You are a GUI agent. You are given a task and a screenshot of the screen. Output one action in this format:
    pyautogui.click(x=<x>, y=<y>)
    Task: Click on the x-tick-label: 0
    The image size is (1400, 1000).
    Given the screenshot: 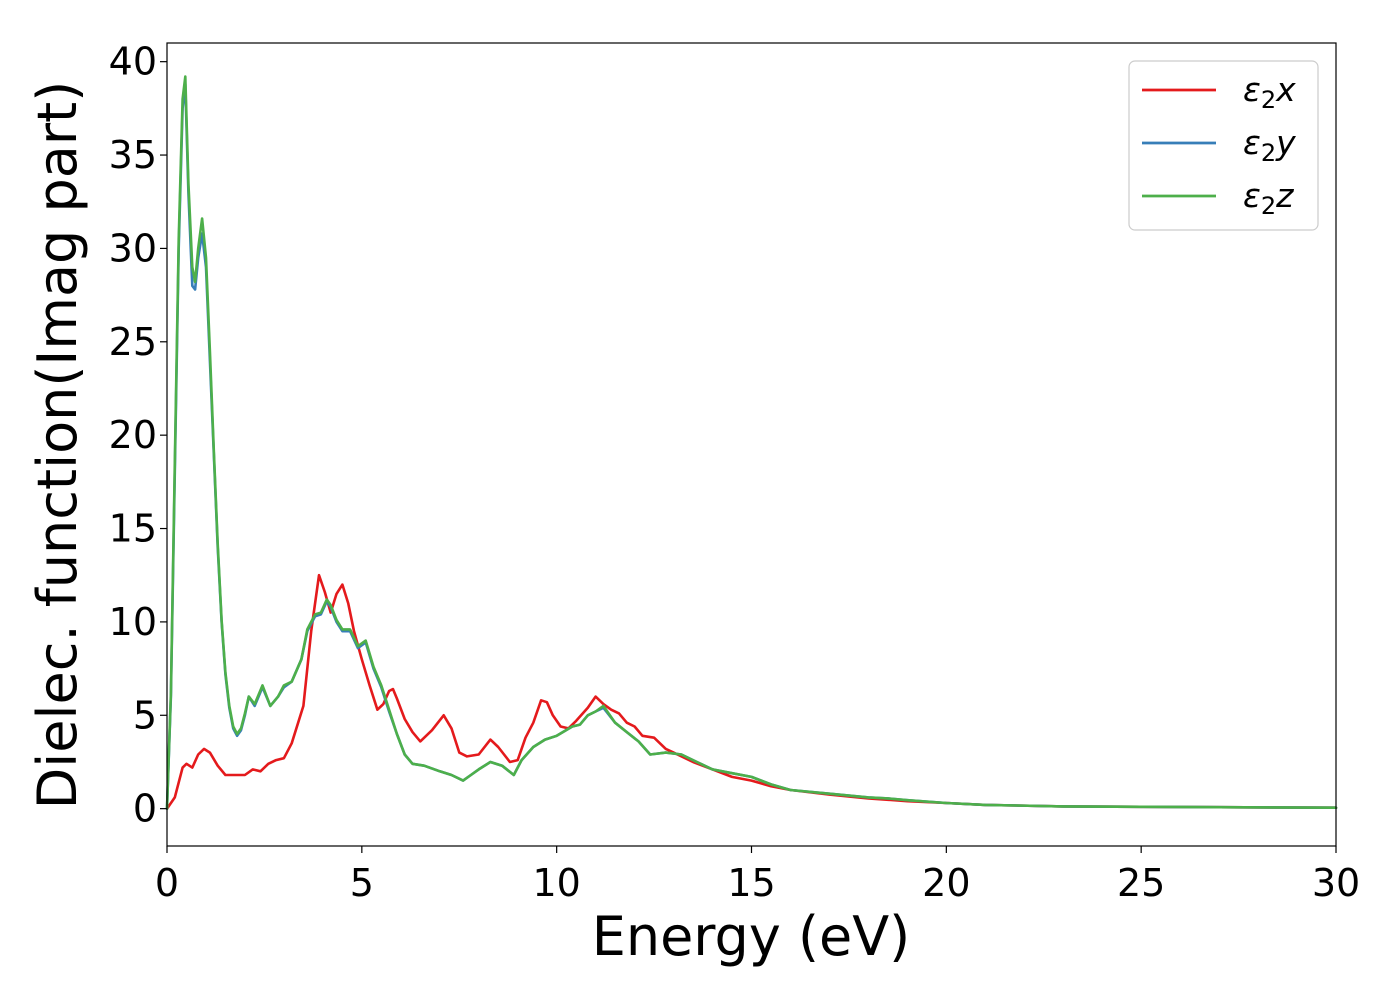 What is the action you would take?
    pyautogui.click(x=167, y=883)
    